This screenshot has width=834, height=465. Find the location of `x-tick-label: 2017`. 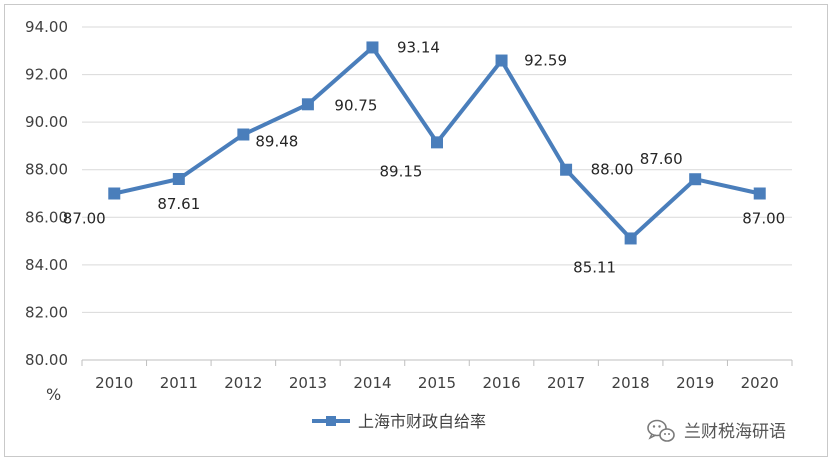

x-tick-label: 2017 is located at coordinates (566, 383).